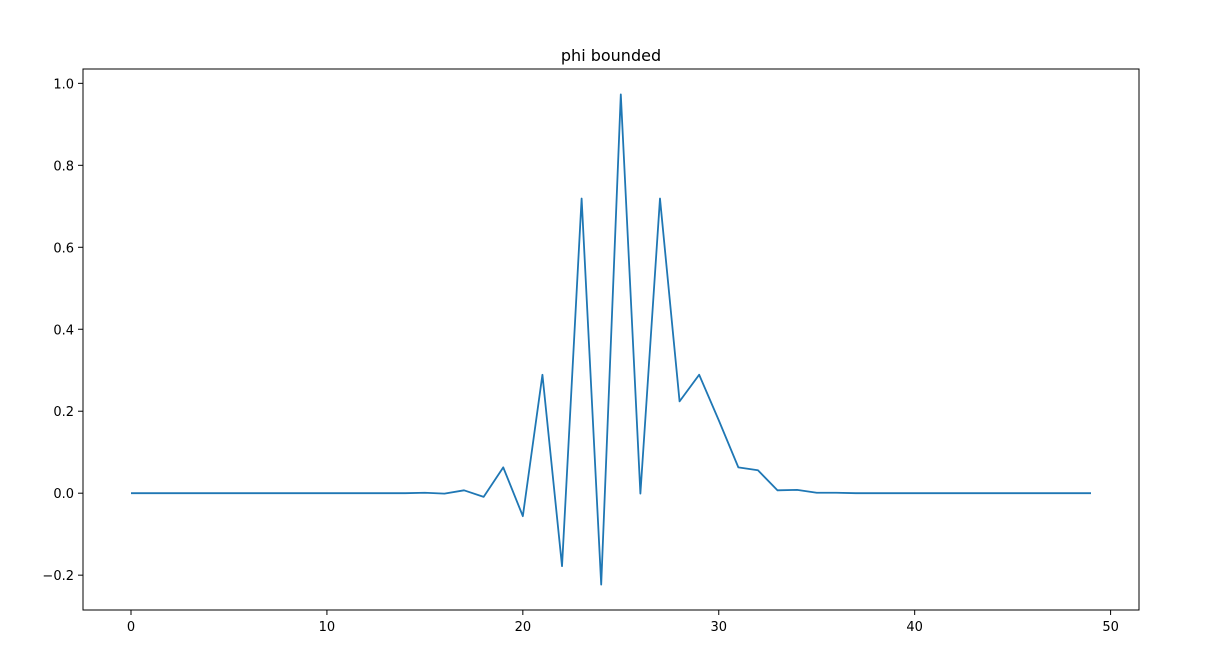 Image resolution: width=1227 pixels, height=661 pixels. What do you see at coordinates (327, 627) in the screenshot?
I see `x-tick-label: 10` at bounding box center [327, 627].